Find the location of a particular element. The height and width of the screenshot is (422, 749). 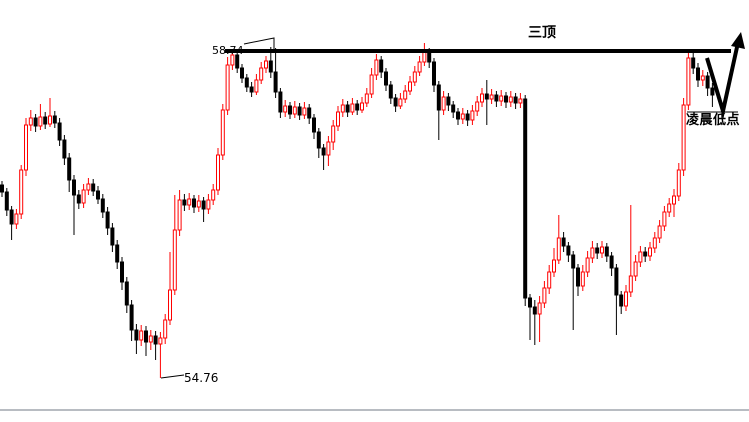

triple-top-label: 三顶 is located at coordinates (542, 32).